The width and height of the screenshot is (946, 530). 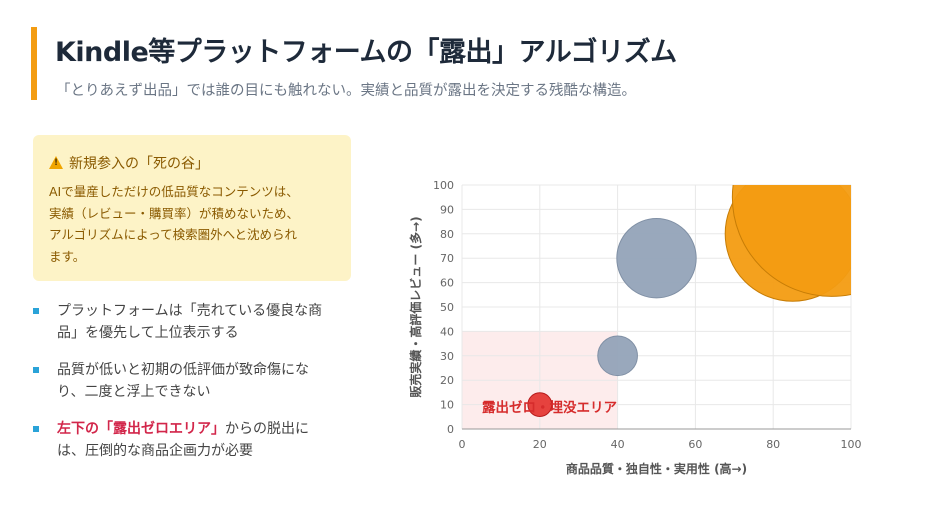 I want to click on zone-label: 露出ゼロ・埋没エリア, so click(x=549, y=407).